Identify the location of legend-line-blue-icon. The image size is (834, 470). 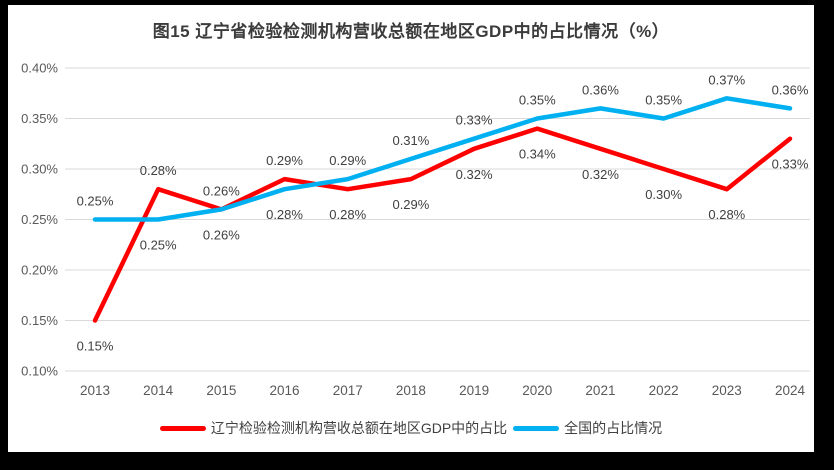
(536, 428).